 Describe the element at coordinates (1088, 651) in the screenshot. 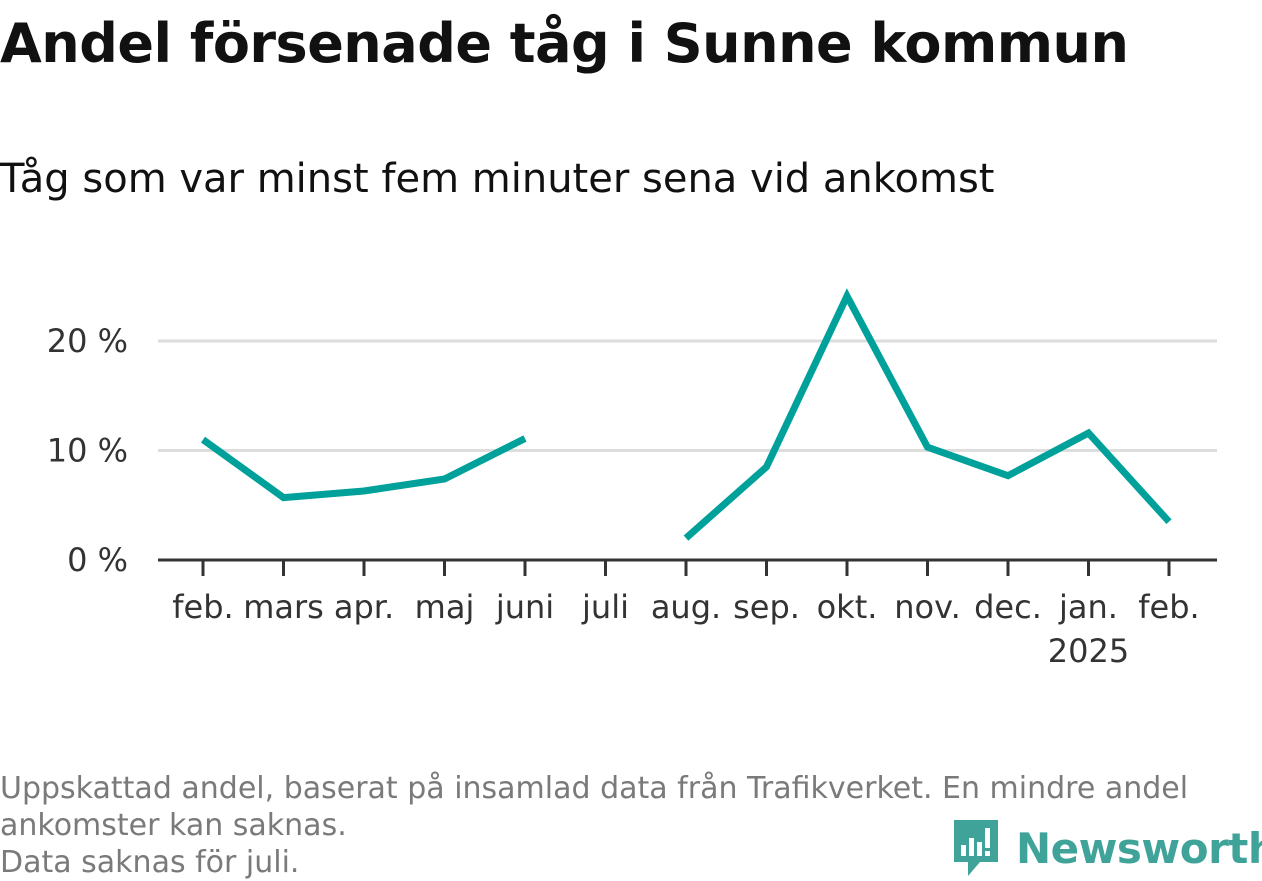

I see `x-tick-year-label-11: 2025` at that location.